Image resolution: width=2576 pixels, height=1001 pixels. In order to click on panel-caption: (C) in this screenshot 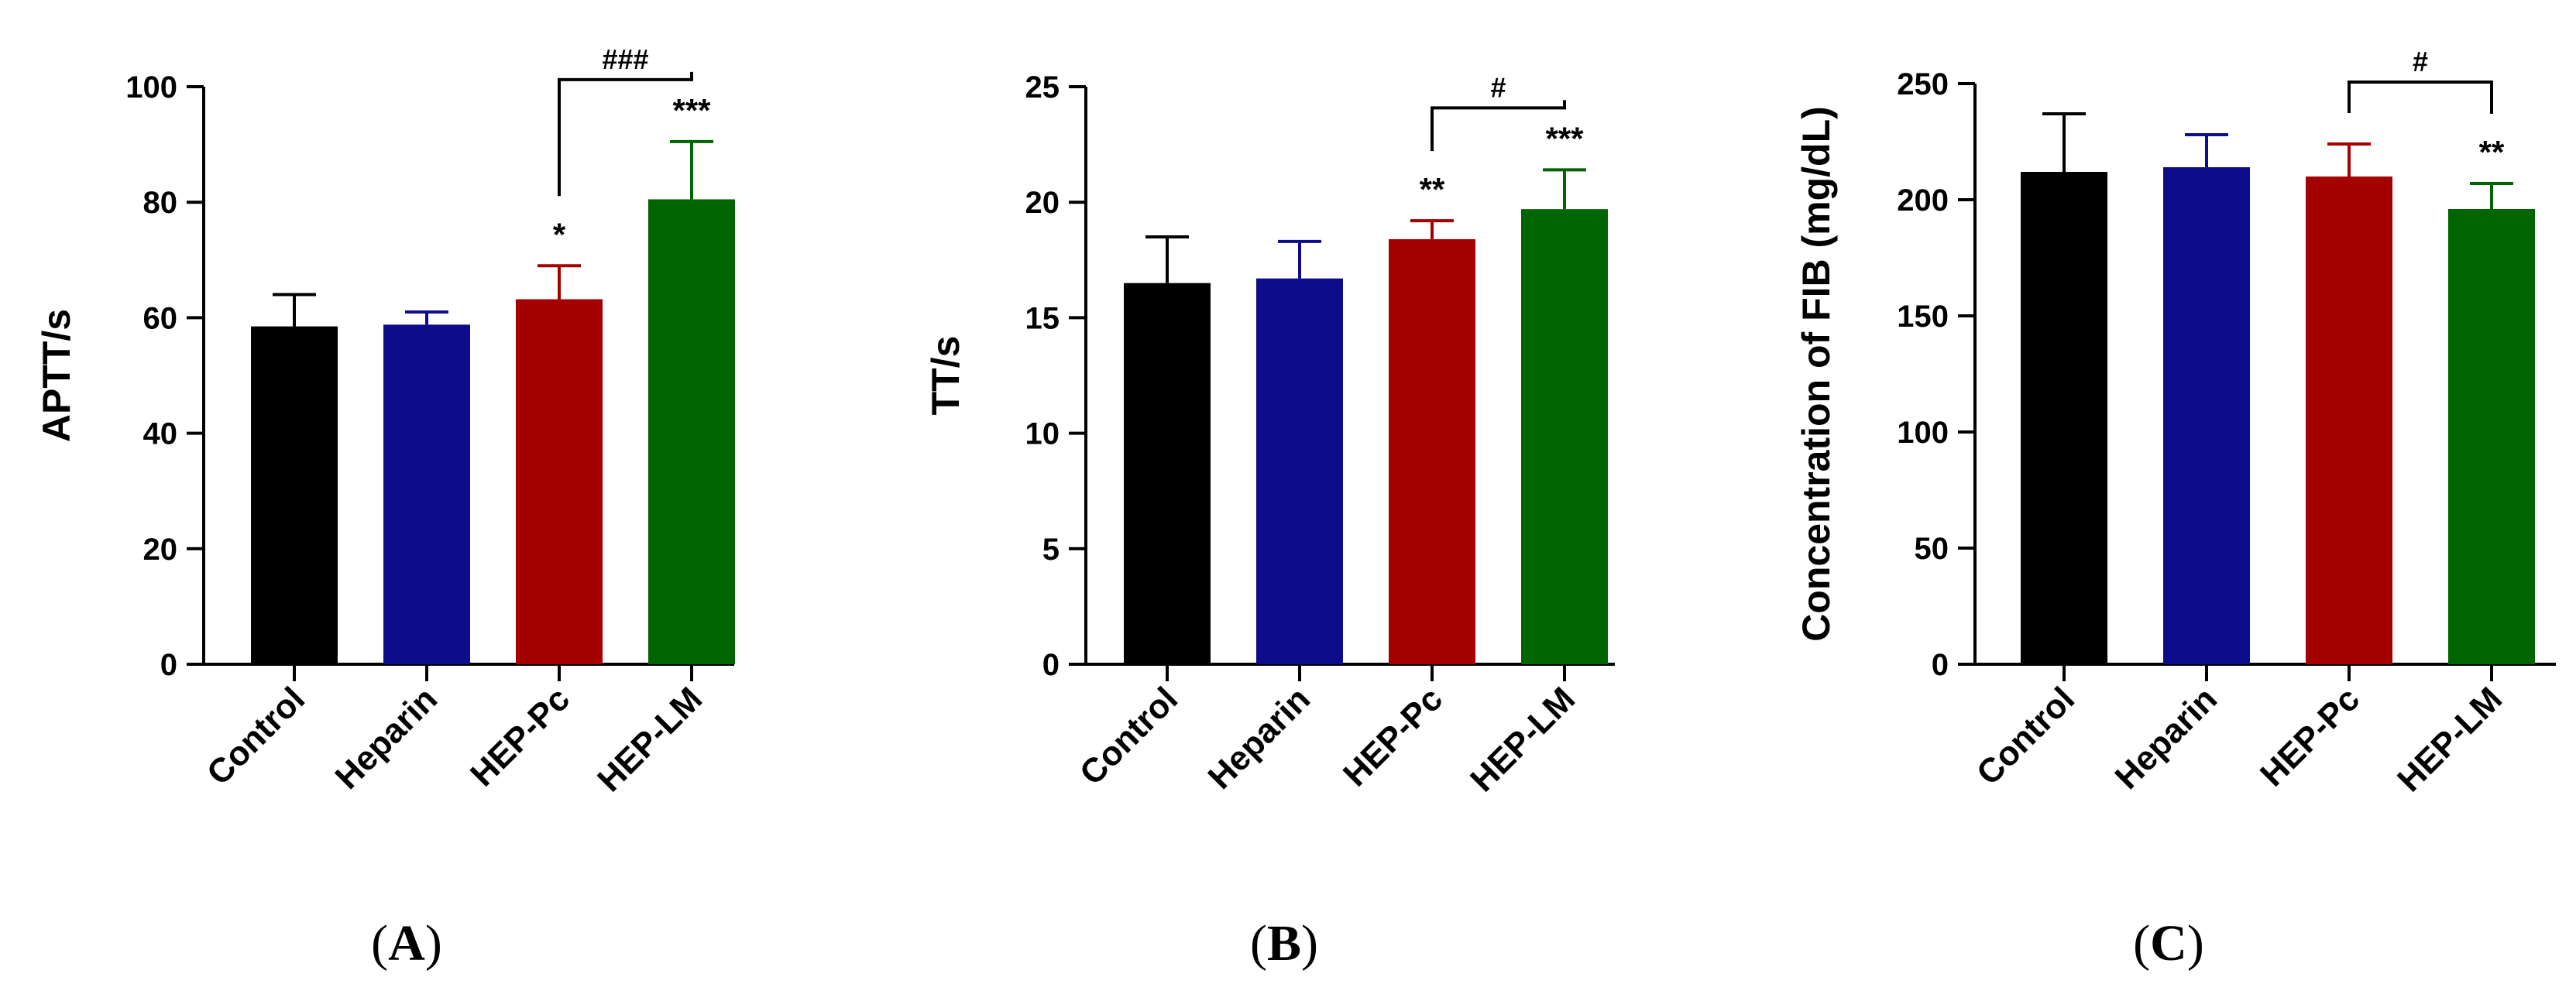, I will do `click(2168, 943)`.